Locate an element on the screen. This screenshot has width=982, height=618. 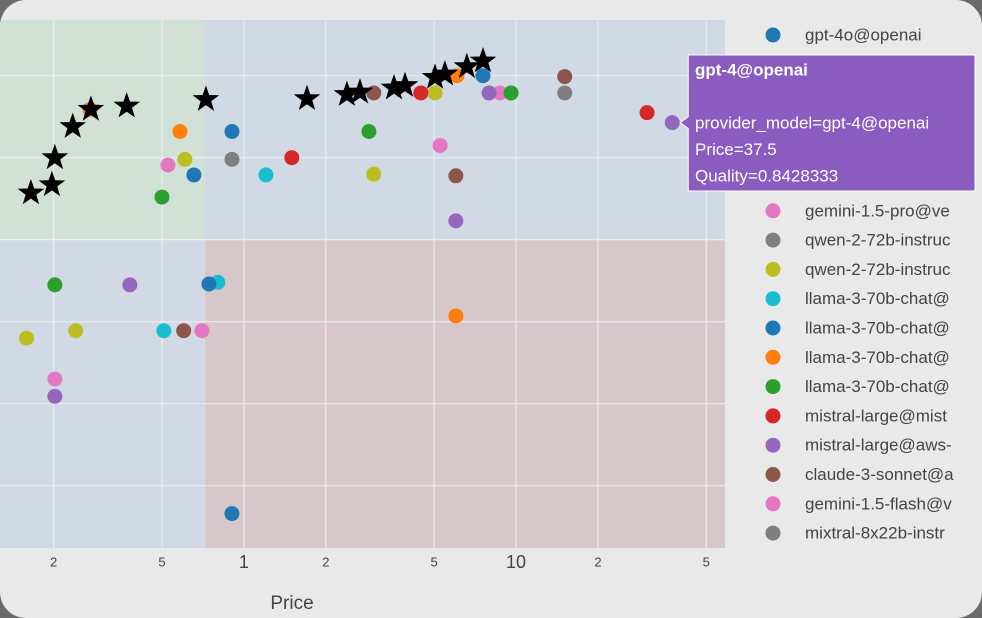
good-region is located at coordinates (103, 130).